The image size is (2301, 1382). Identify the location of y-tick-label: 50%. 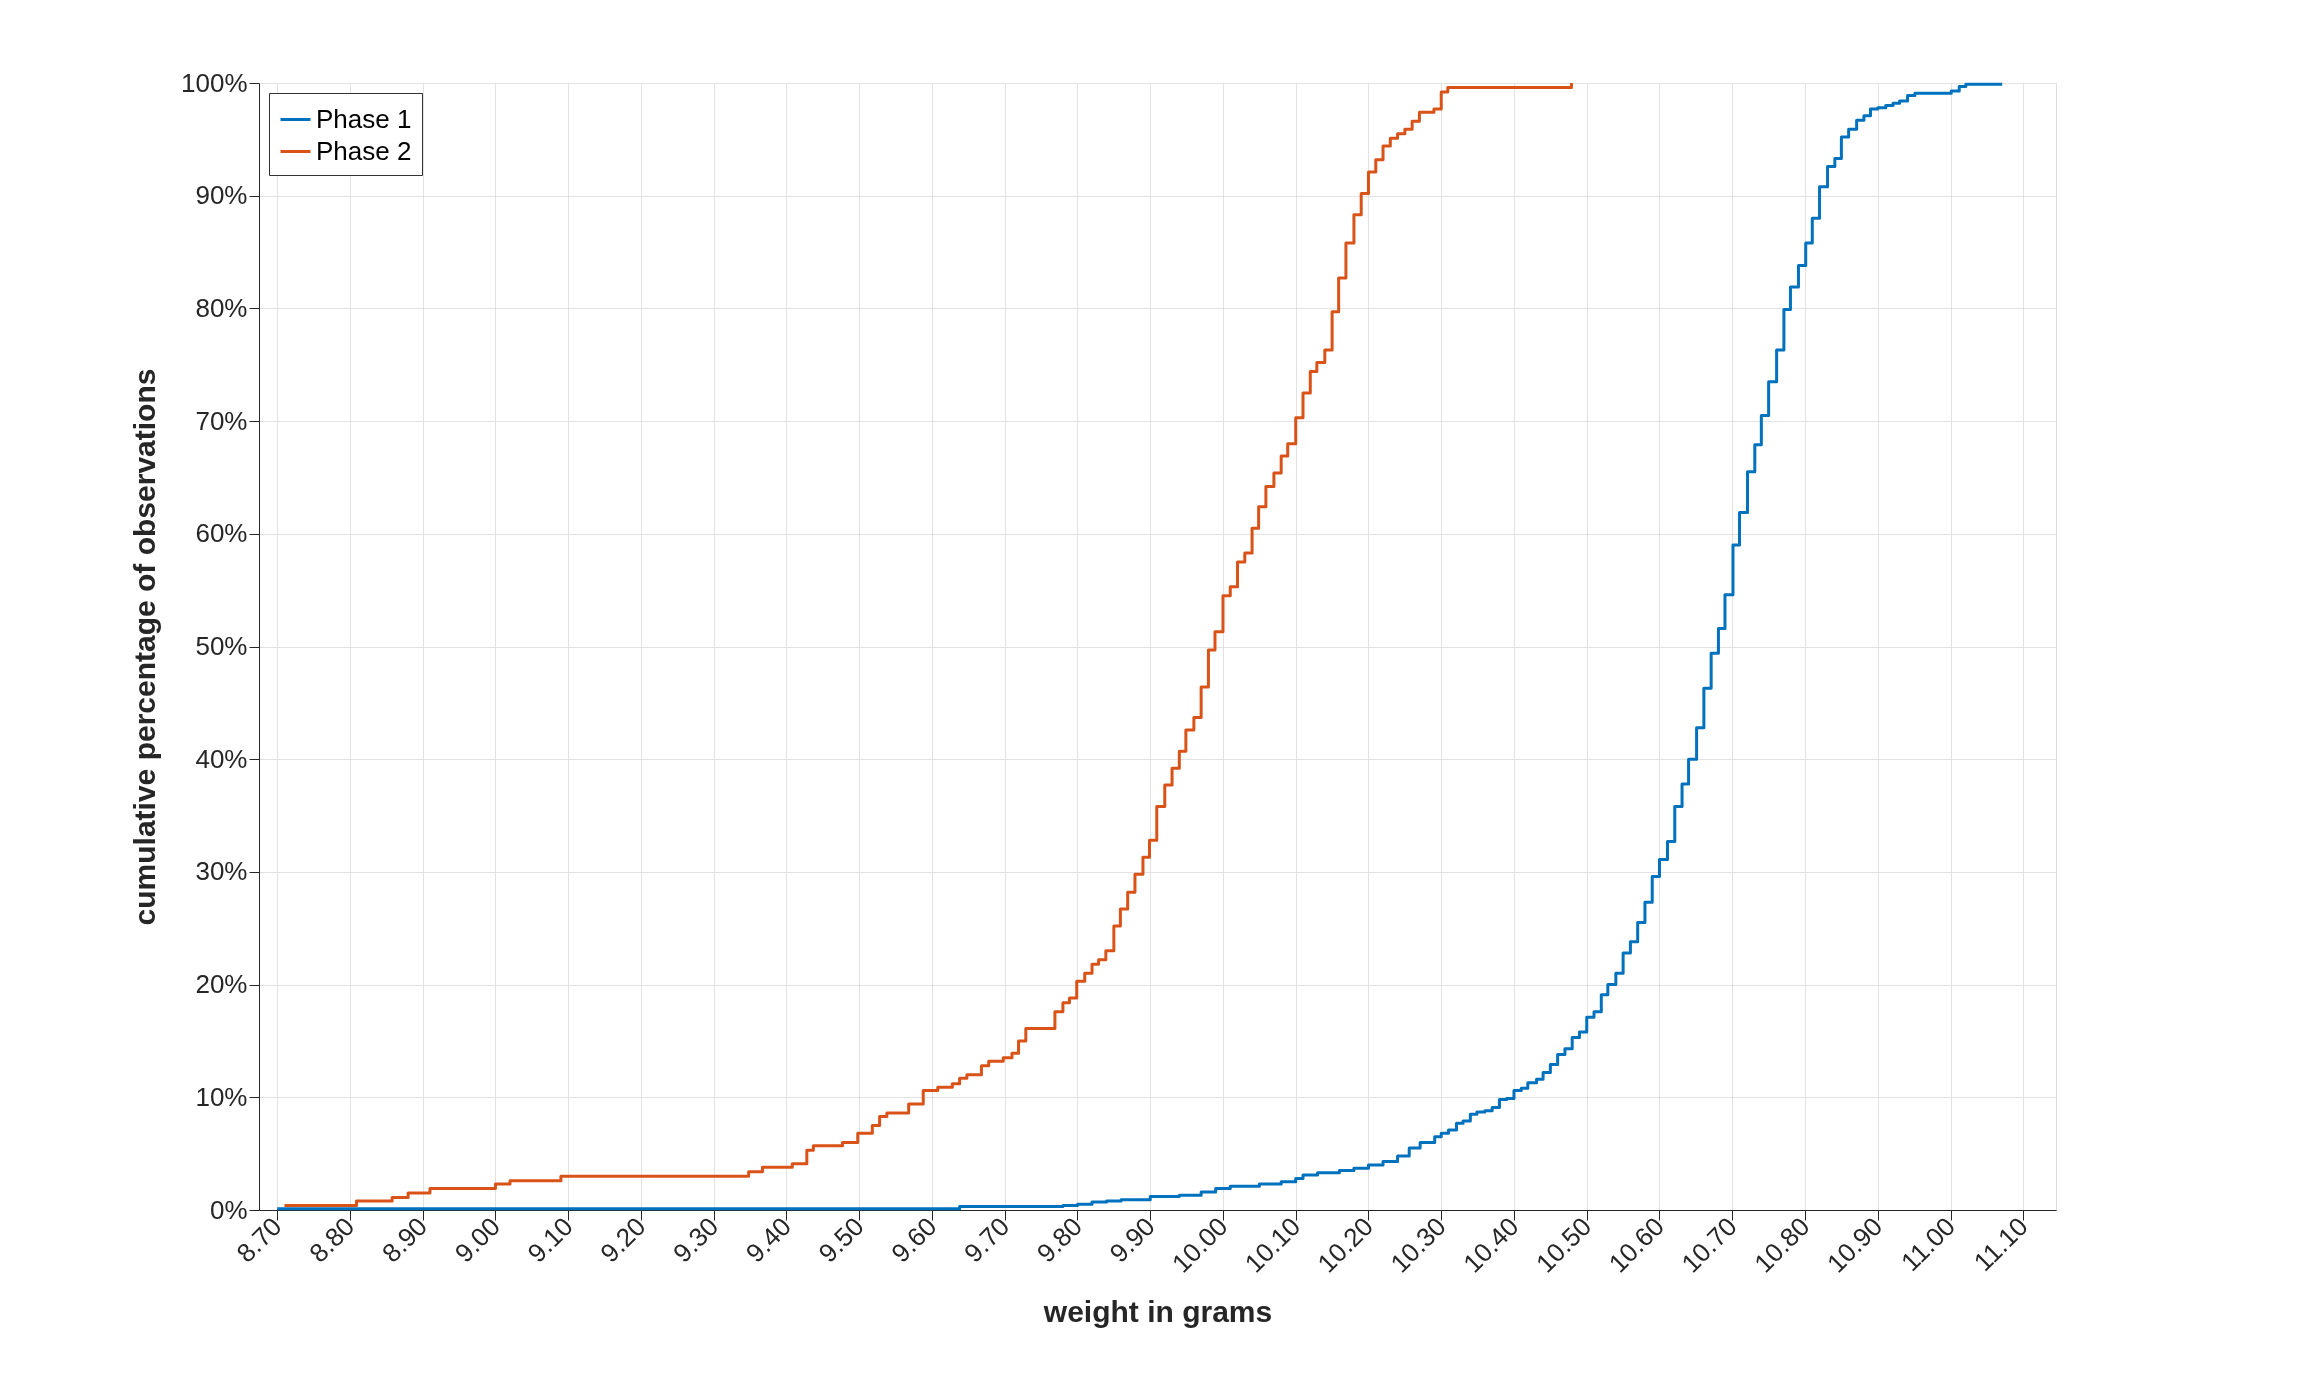
(221, 646).